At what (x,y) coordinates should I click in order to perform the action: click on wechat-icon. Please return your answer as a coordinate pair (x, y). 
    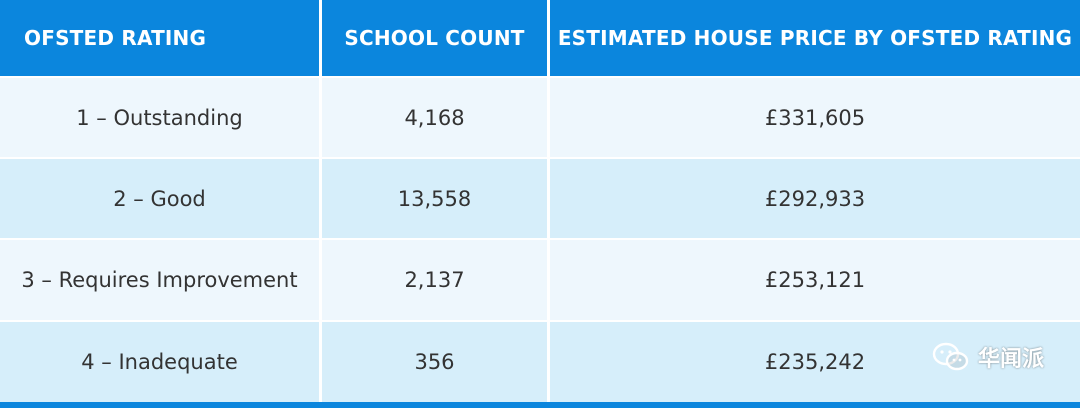
    Looking at the image, I should click on (950, 356).